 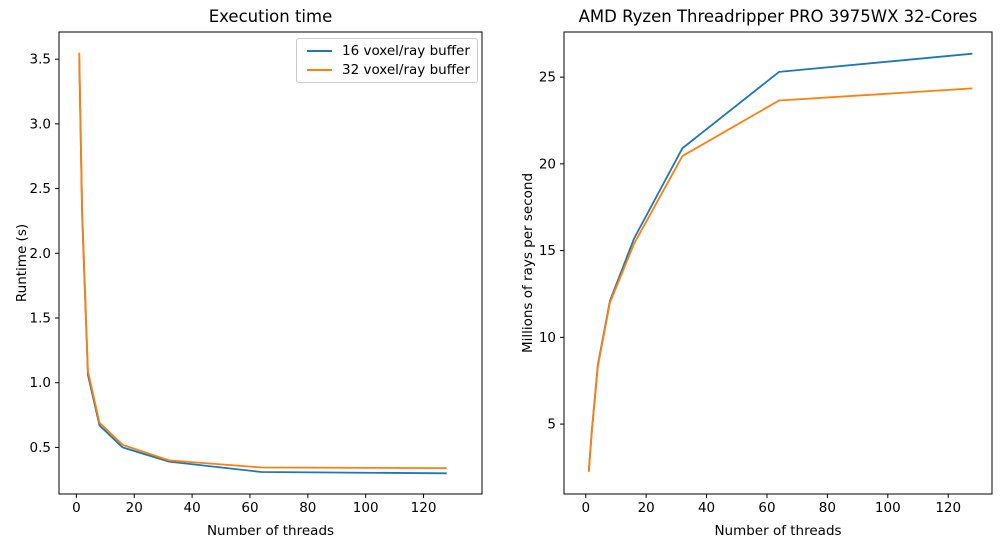 What do you see at coordinates (40, 448) in the screenshot?
I see `y-tick-label: 0.5` at bounding box center [40, 448].